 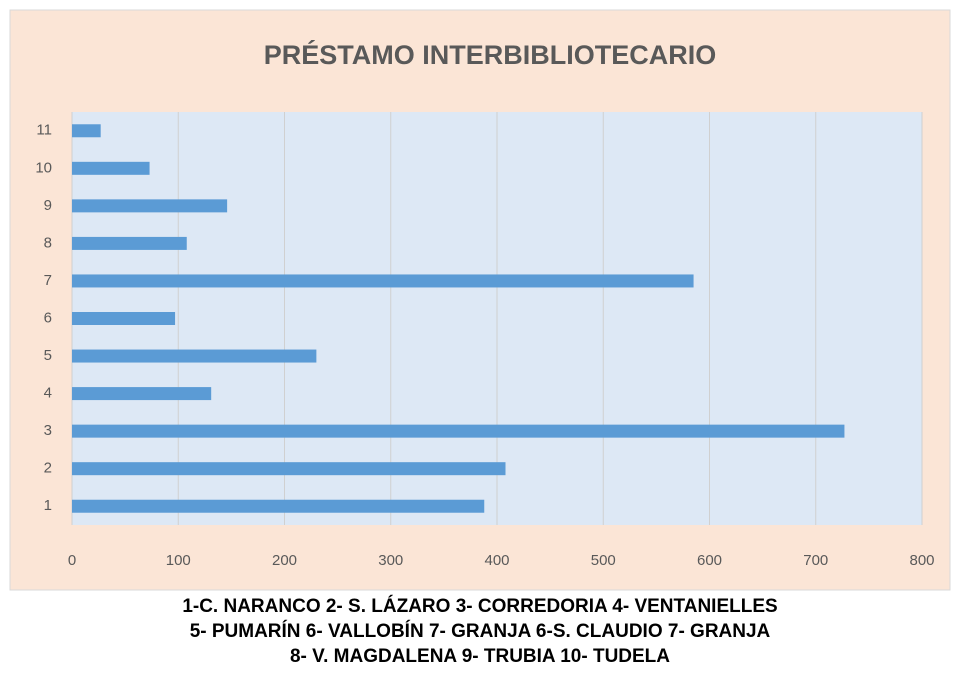 I want to click on y-tick-label: 4, so click(x=48, y=393).